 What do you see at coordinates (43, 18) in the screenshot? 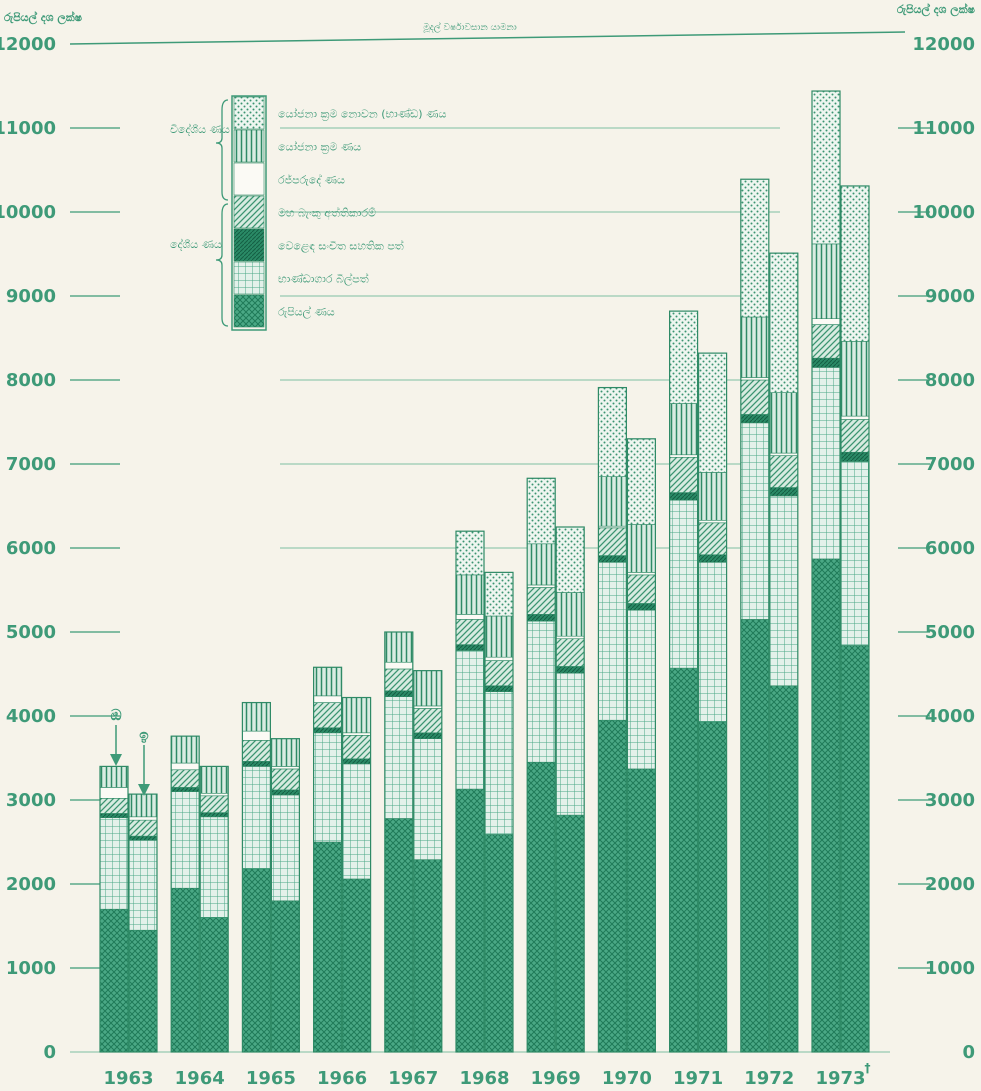
I see `y-axis-label-left: රුපියල් දශ ලක්ෂ` at bounding box center [43, 18].